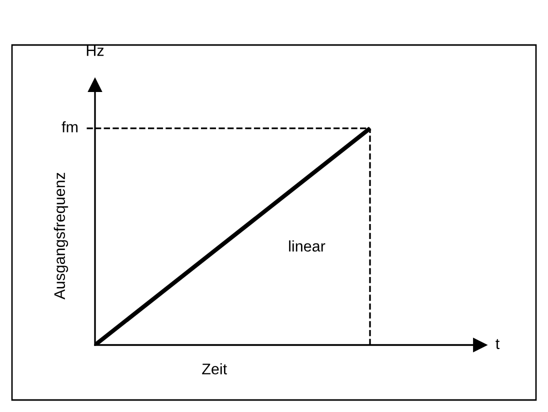 The image size is (548, 412). What do you see at coordinates (95, 50) in the screenshot?
I see `text: Hz` at bounding box center [95, 50].